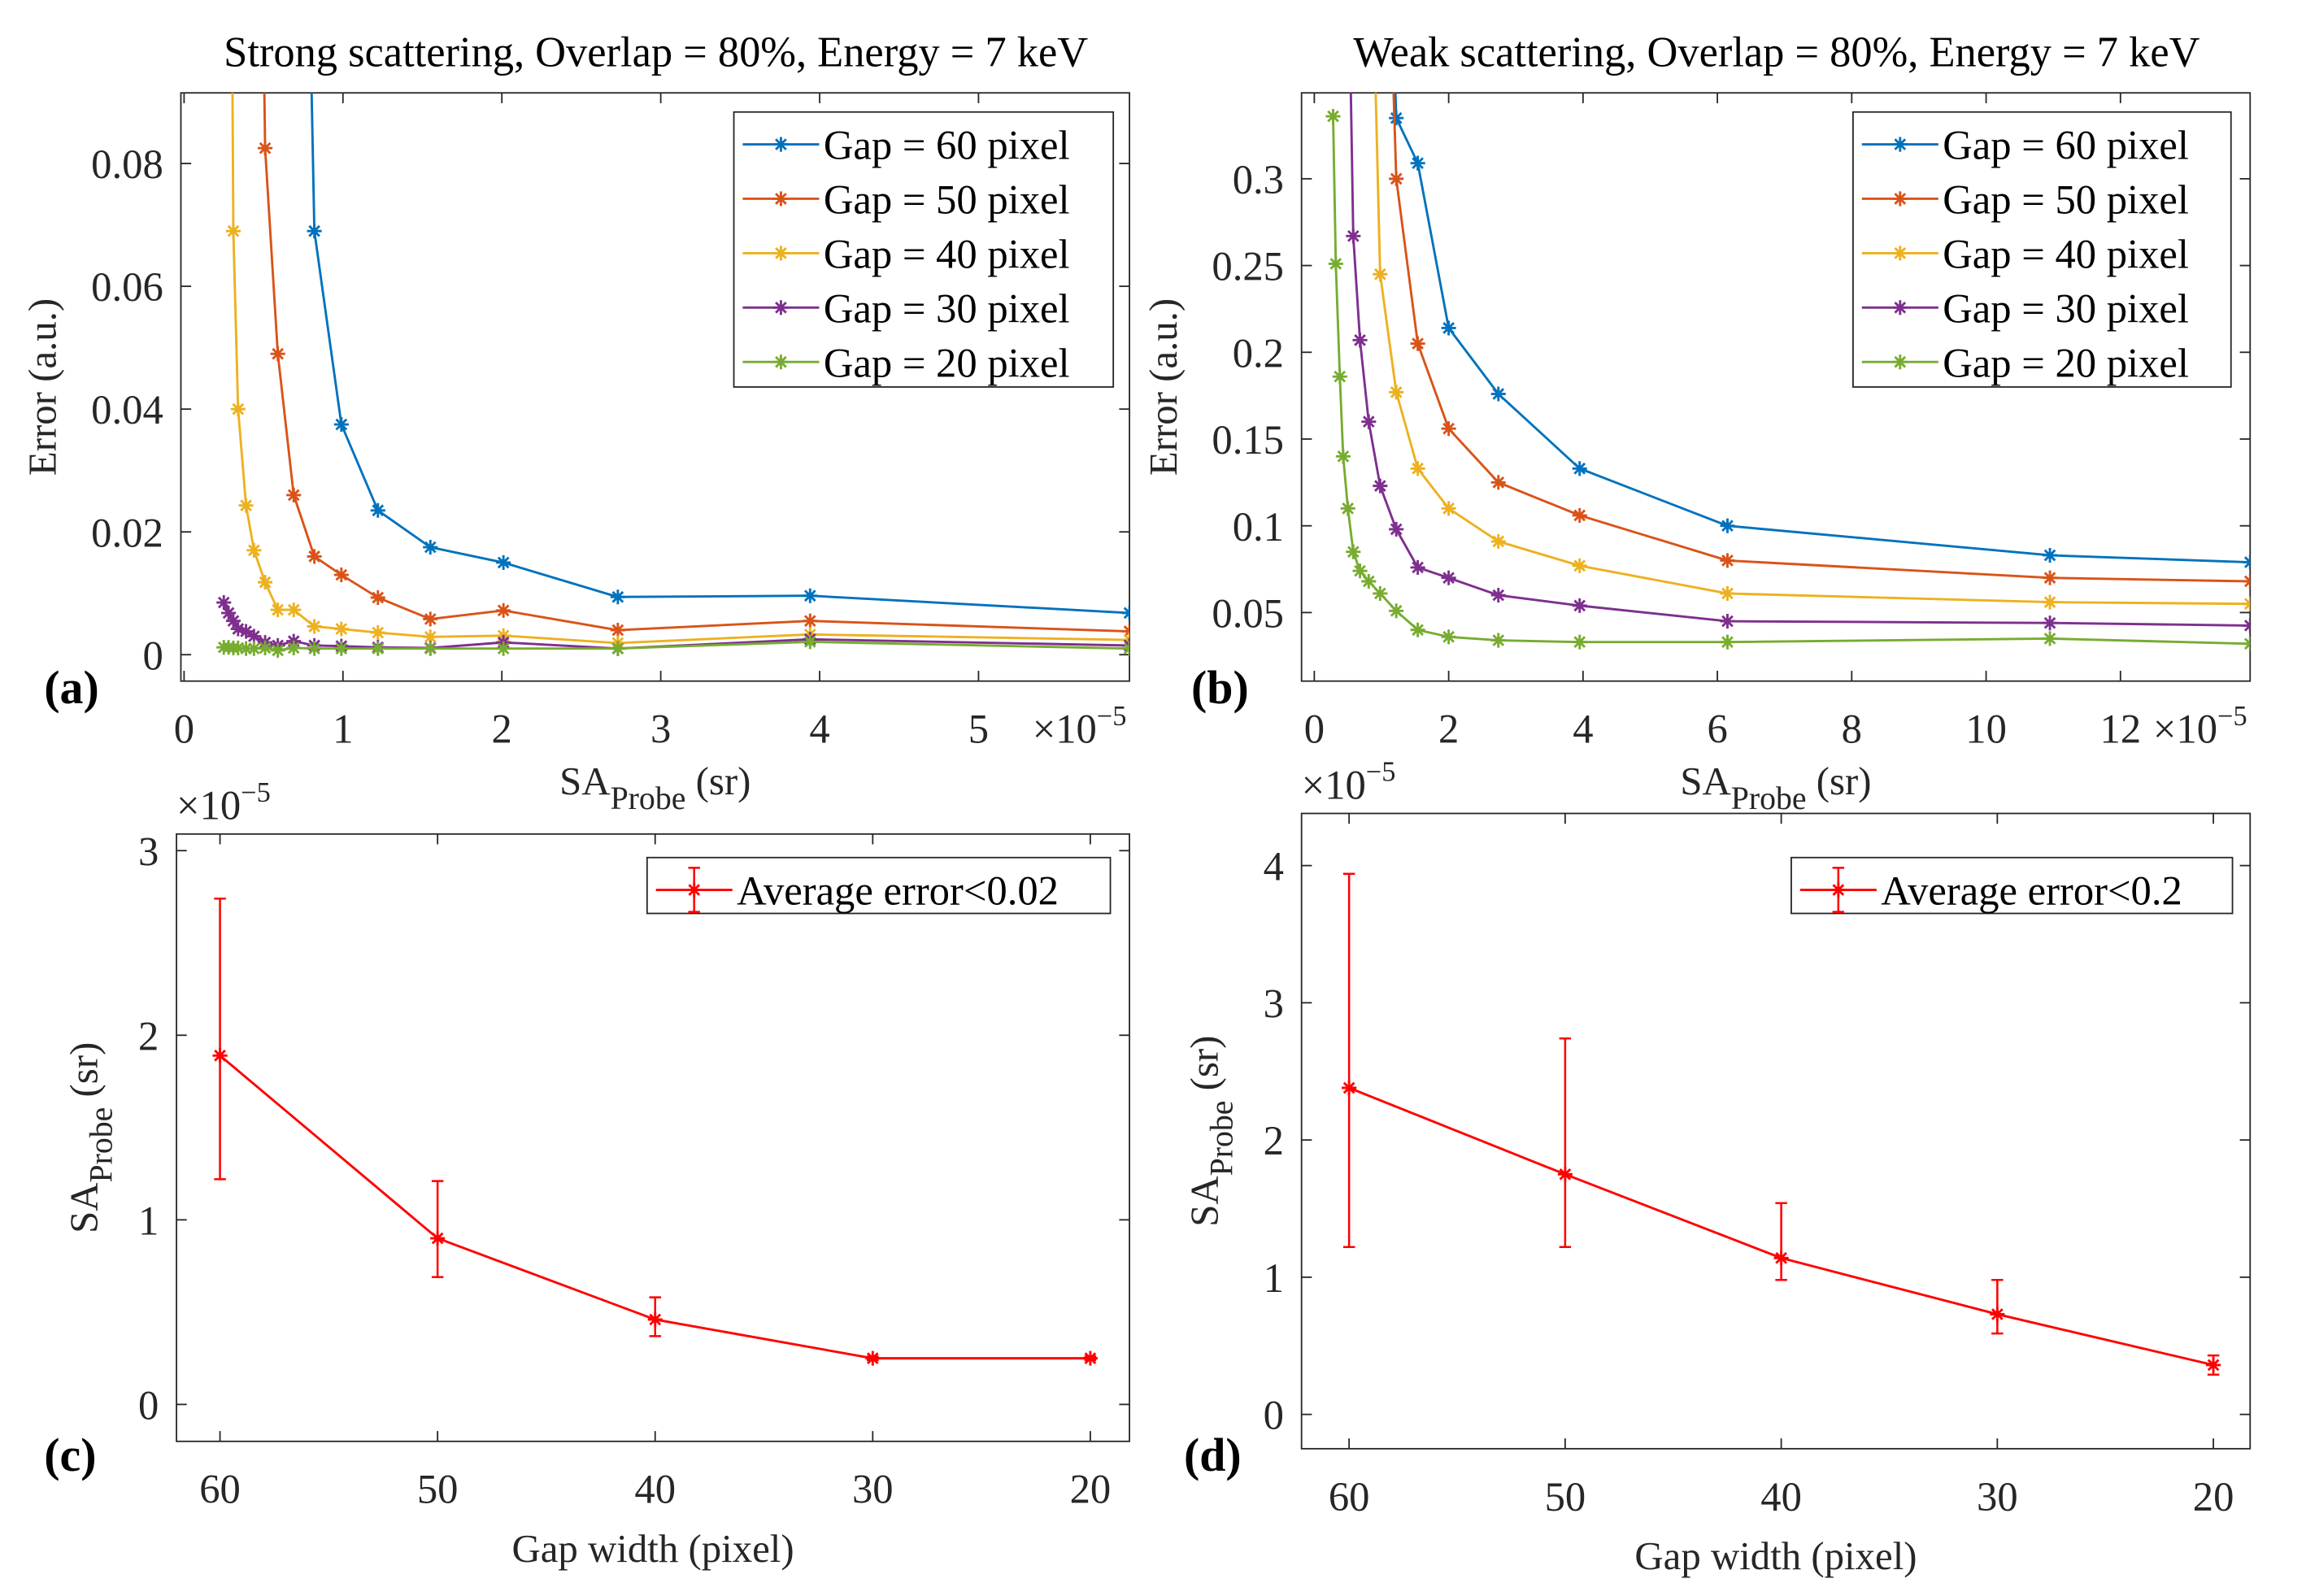 The image size is (2306, 1596). Describe the element at coordinates (1781, 1497) in the screenshot. I see `x-tick-label: 40` at that location.